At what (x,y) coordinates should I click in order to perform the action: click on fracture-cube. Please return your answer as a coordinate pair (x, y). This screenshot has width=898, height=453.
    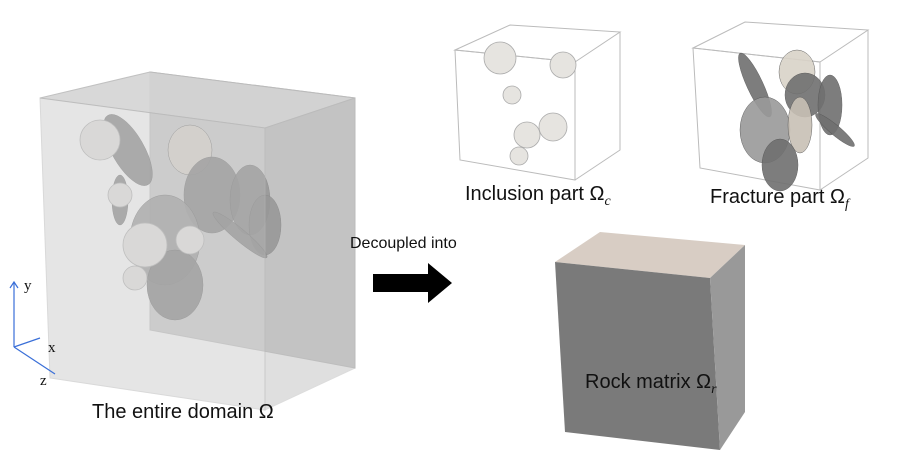
    Looking at the image, I should click on (780, 106).